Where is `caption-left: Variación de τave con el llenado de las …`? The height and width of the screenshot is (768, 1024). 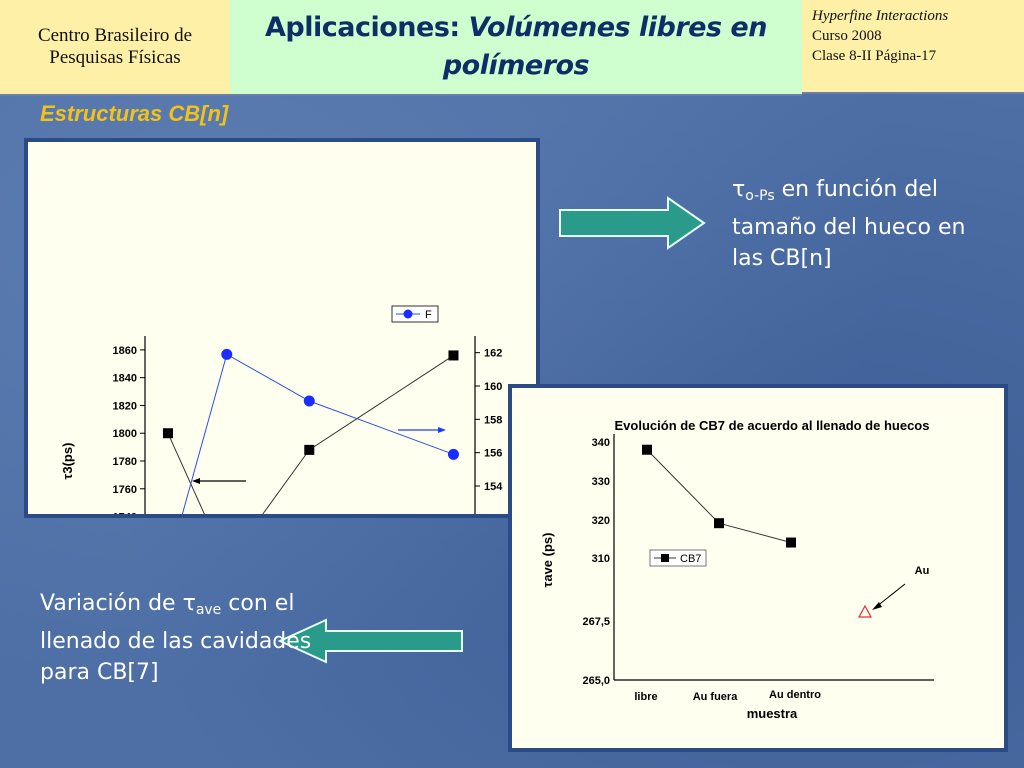
caption-left: Variación de τave con el llenado de las … is located at coordinates (180, 638).